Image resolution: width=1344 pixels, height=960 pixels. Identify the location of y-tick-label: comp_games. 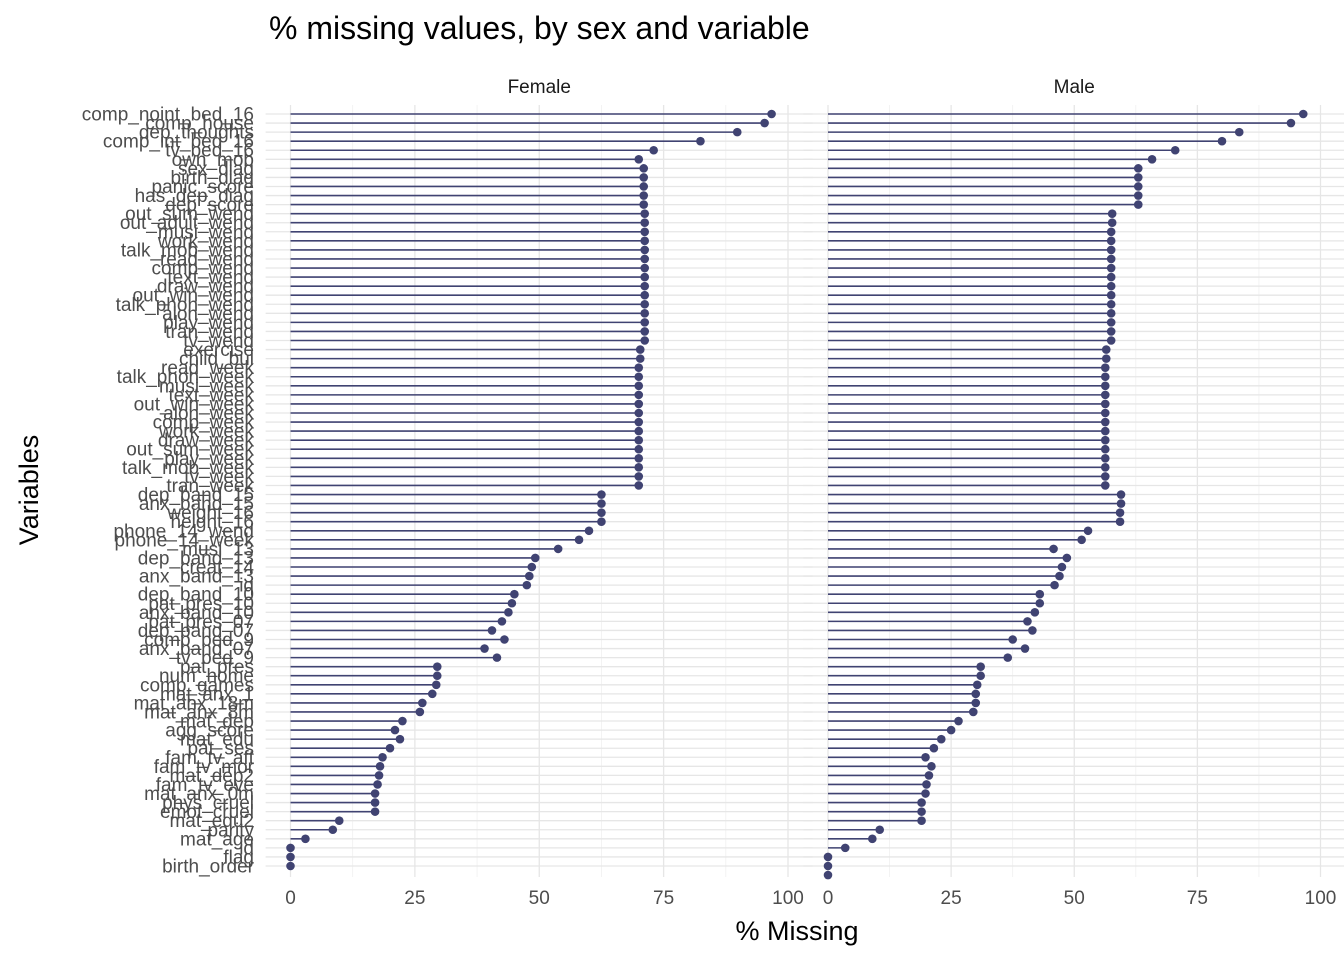
(197, 685).